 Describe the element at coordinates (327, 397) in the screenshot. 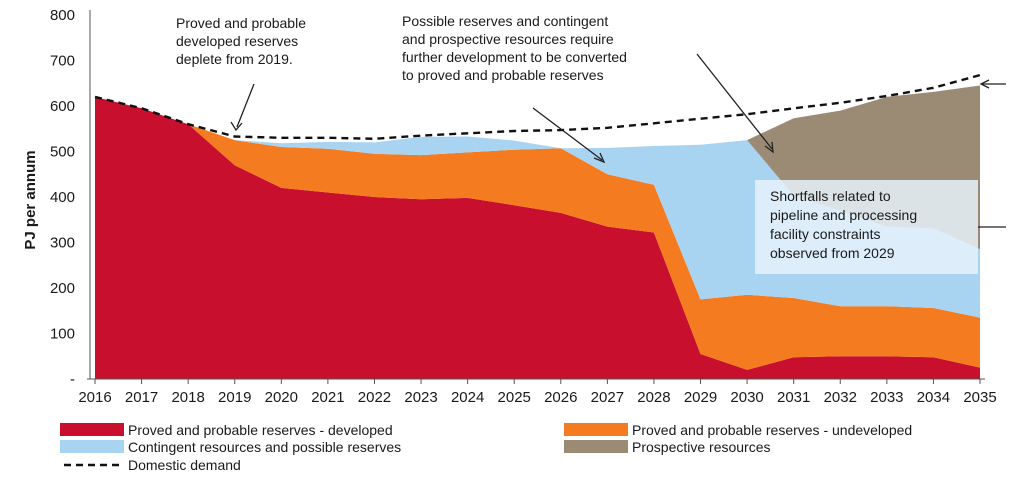

I see `x-tick-label: 2021` at that location.